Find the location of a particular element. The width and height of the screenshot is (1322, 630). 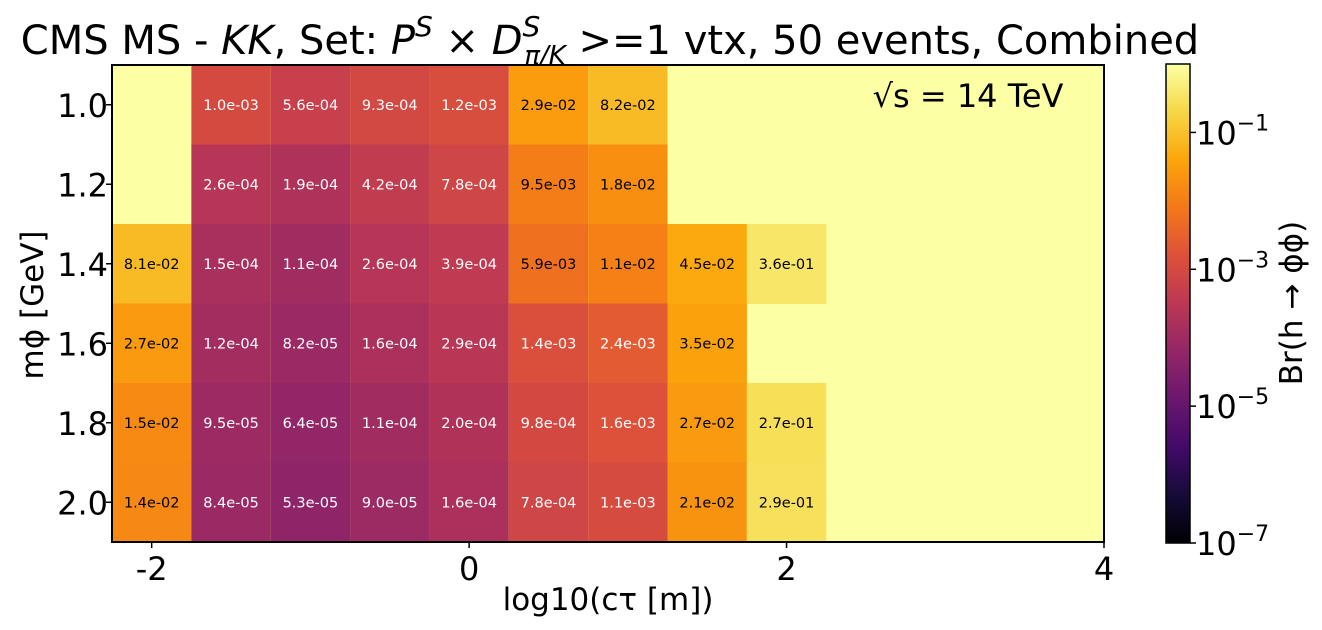

cell-value-label: 8.2e-02 is located at coordinates (628, 106).